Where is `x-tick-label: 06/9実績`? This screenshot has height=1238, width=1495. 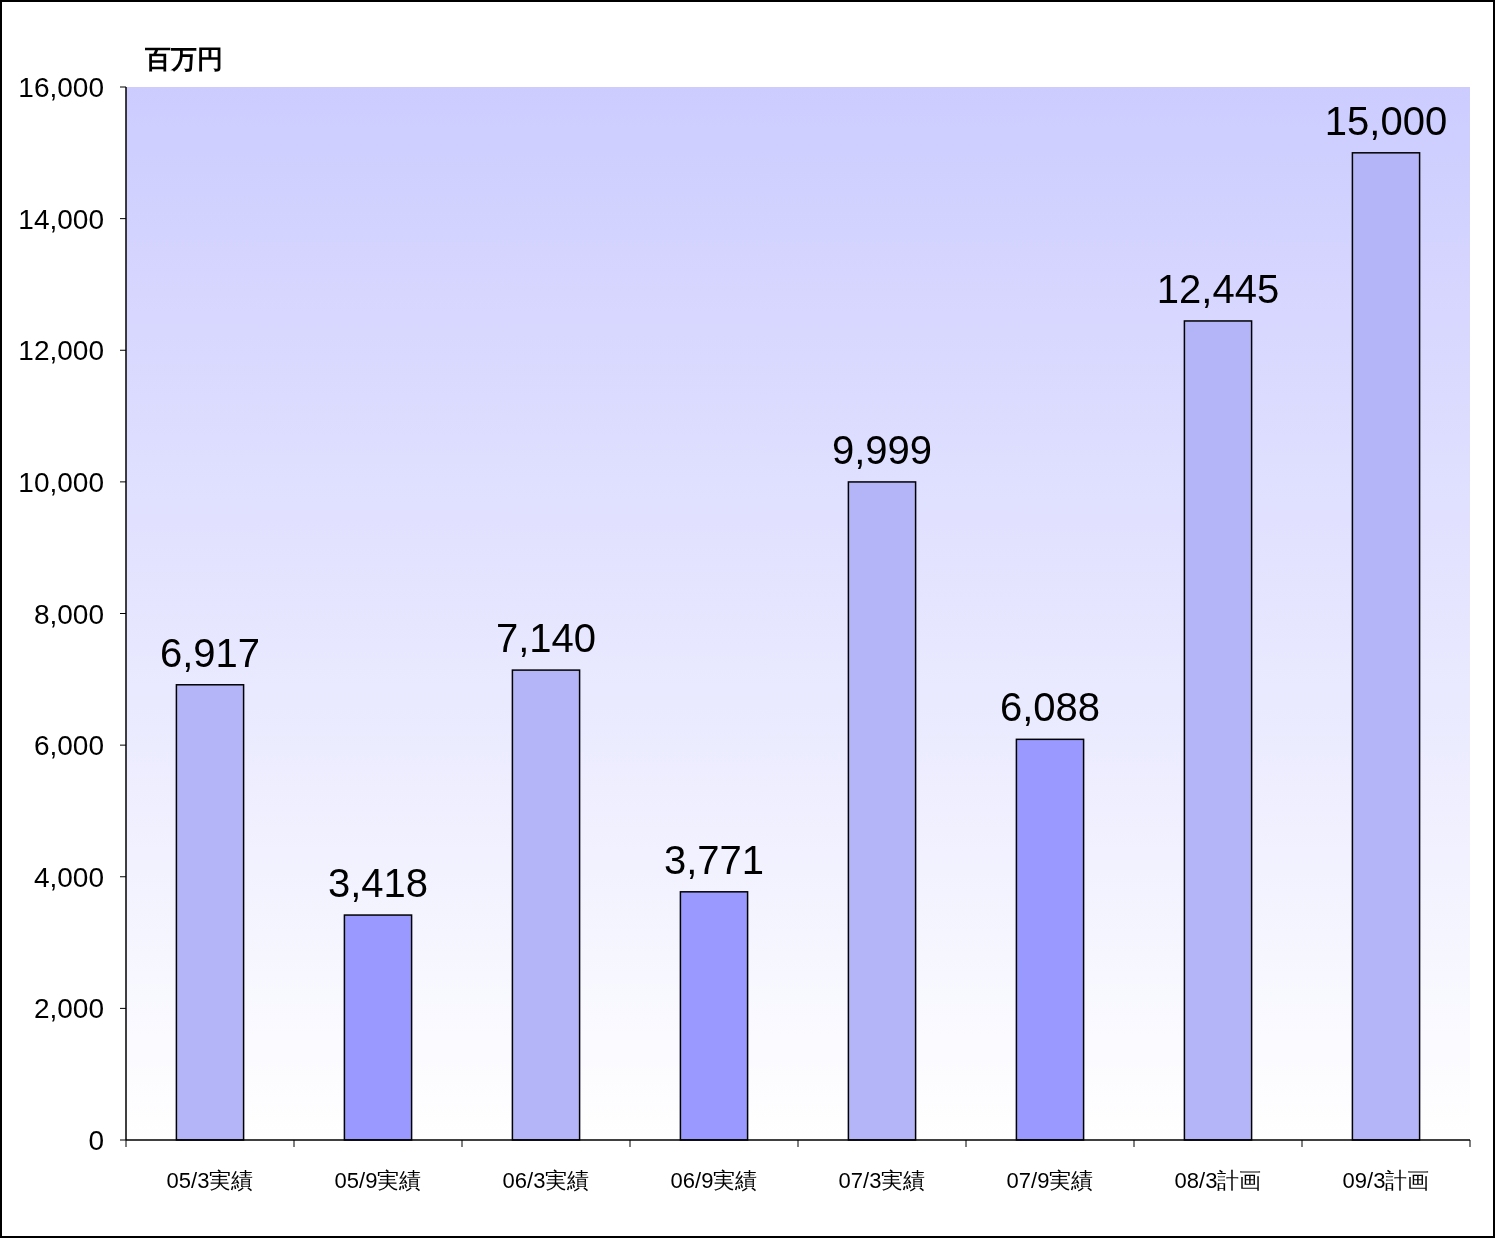 x-tick-label: 06/9実績 is located at coordinates (714, 1180).